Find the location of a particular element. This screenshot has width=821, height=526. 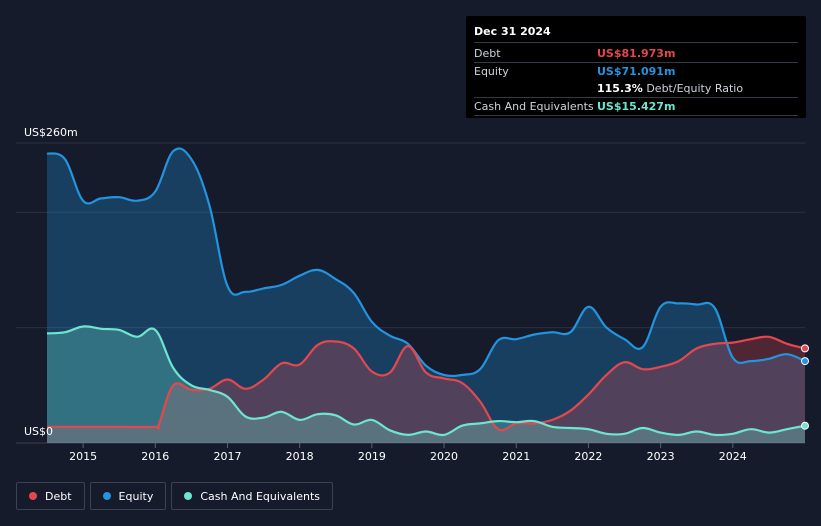

tooltip-cash-value: US$15.427m is located at coordinates (636, 106).